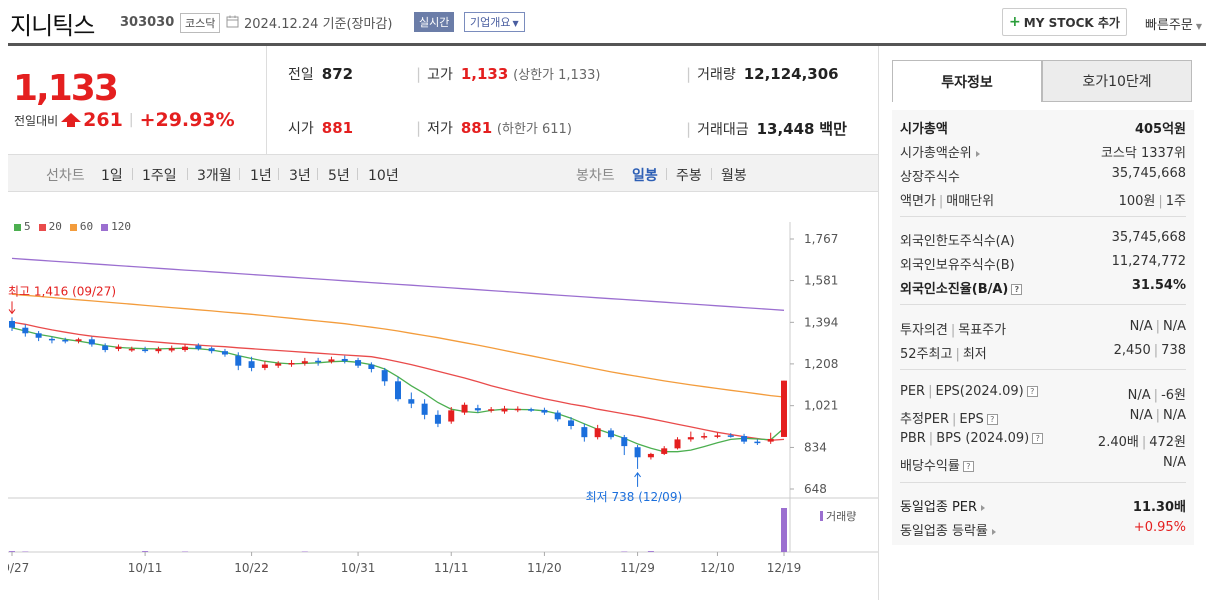  I want to click on info-row-est-per: 추정PER | EPS? N/A | N/A, so click(1043, 417).